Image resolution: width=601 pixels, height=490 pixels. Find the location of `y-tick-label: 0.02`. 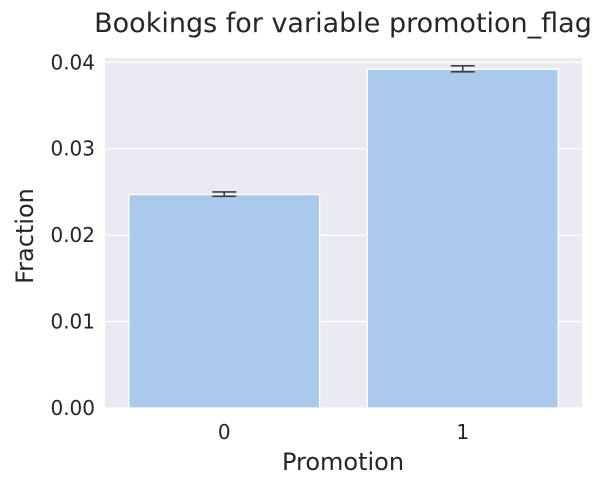

y-tick-label: 0.02 is located at coordinates (72, 235).